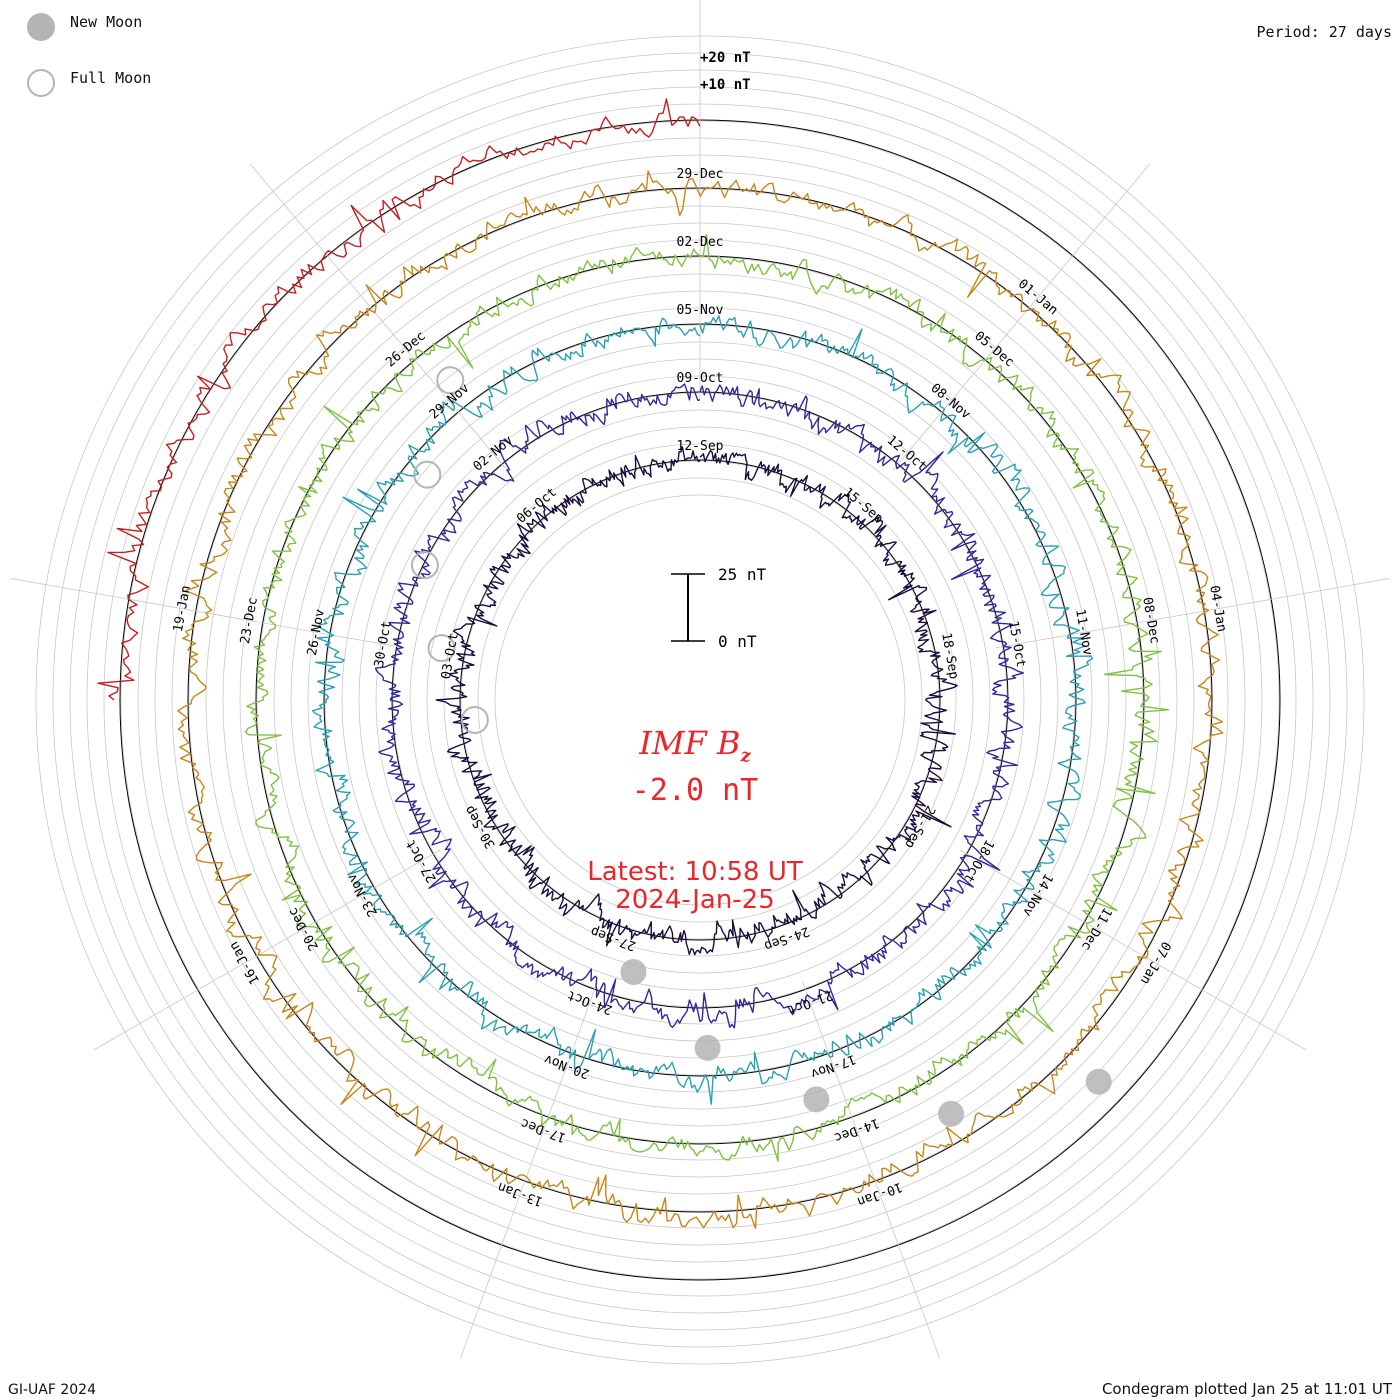 Image resolution: width=1400 pixels, height=1400 pixels. What do you see at coordinates (111, 78) in the screenshot?
I see `legend-full-moon-label: Full Moon` at bounding box center [111, 78].